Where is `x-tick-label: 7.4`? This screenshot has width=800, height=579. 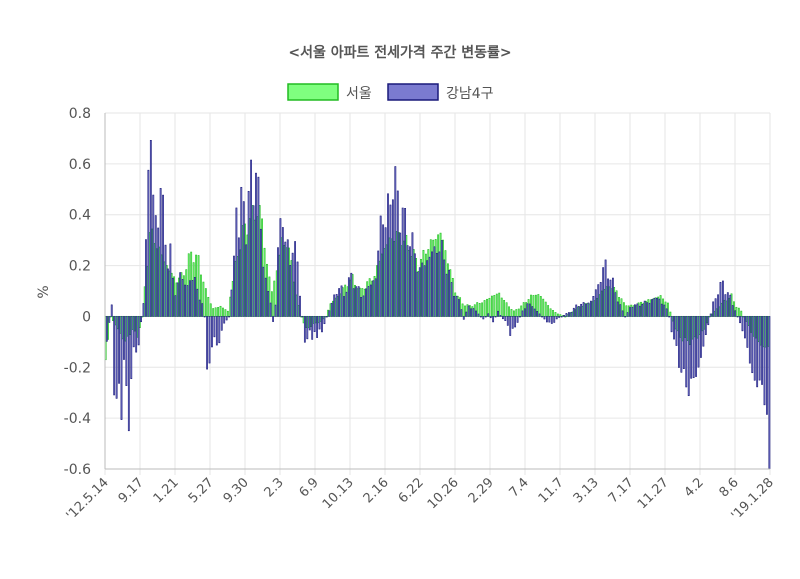
x-tick-label: 7.4 is located at coordinates (519, 487).